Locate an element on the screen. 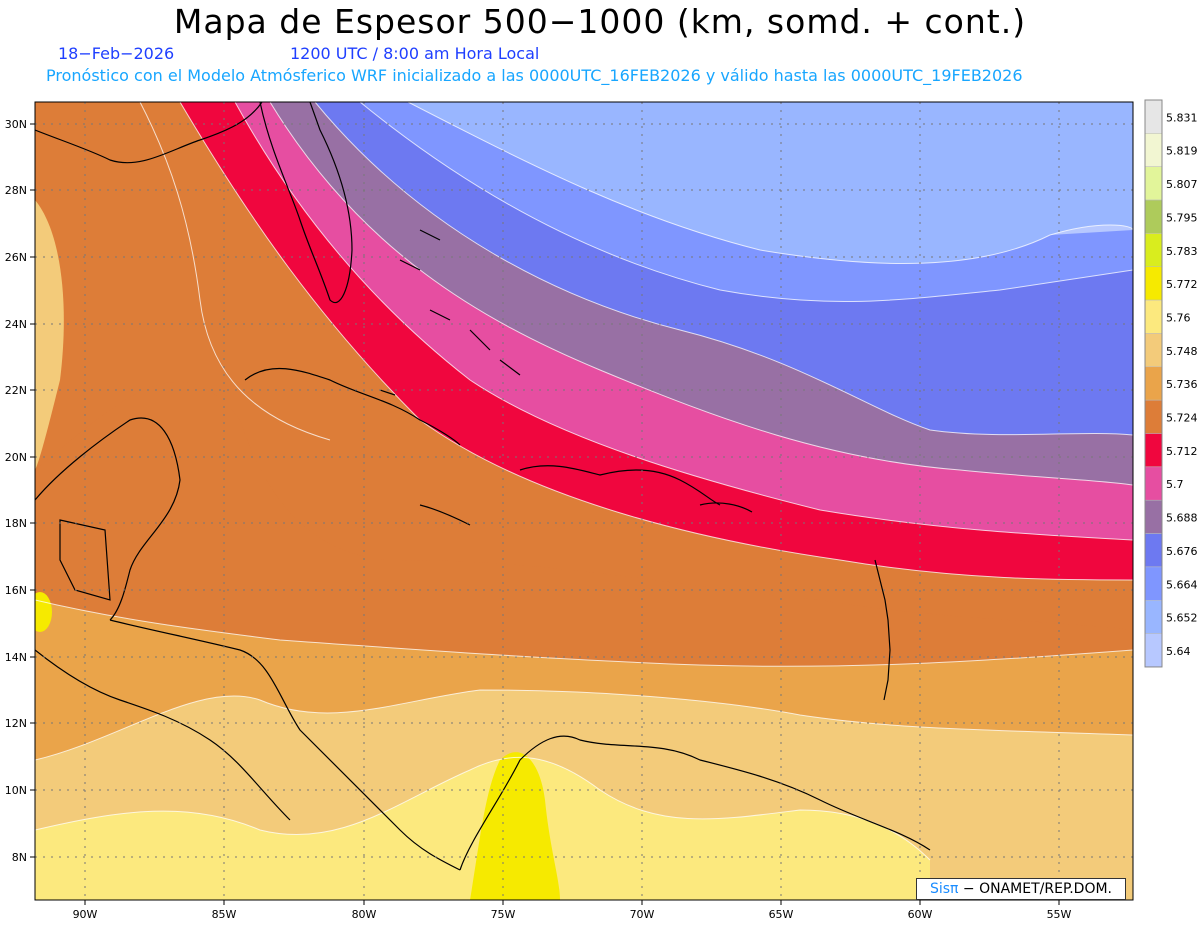 Image resolution: width=1200 pixels, height=927 pixels. colorbar-label: 5.652 is located at coordinates (1182, 618).